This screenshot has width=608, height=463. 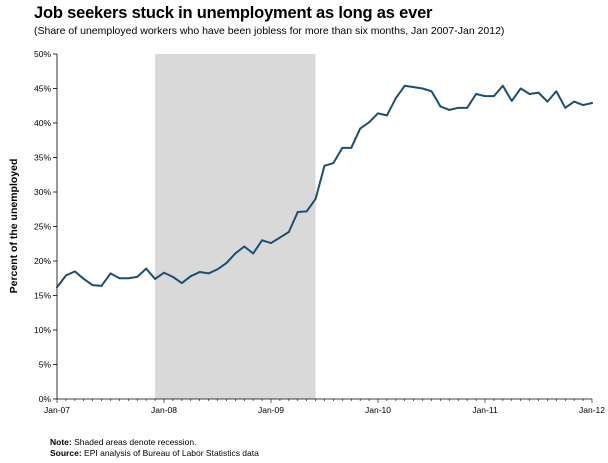 I want to click on y-tick-label: 5%, so click(x=45, y=365).